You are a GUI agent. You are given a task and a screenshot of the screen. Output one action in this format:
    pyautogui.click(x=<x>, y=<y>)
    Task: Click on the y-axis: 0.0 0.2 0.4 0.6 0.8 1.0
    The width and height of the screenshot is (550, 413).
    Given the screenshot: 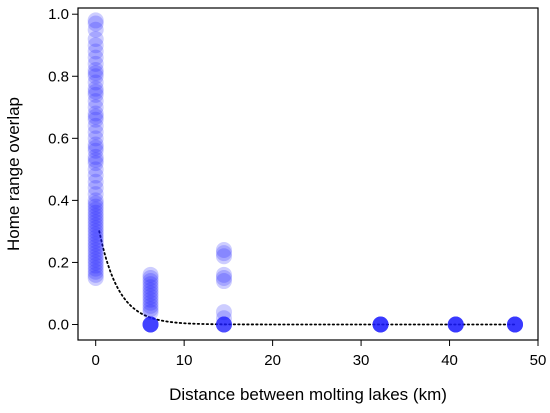 What is the action you would take?
    pyautogui.click(x=63, y=169)
    